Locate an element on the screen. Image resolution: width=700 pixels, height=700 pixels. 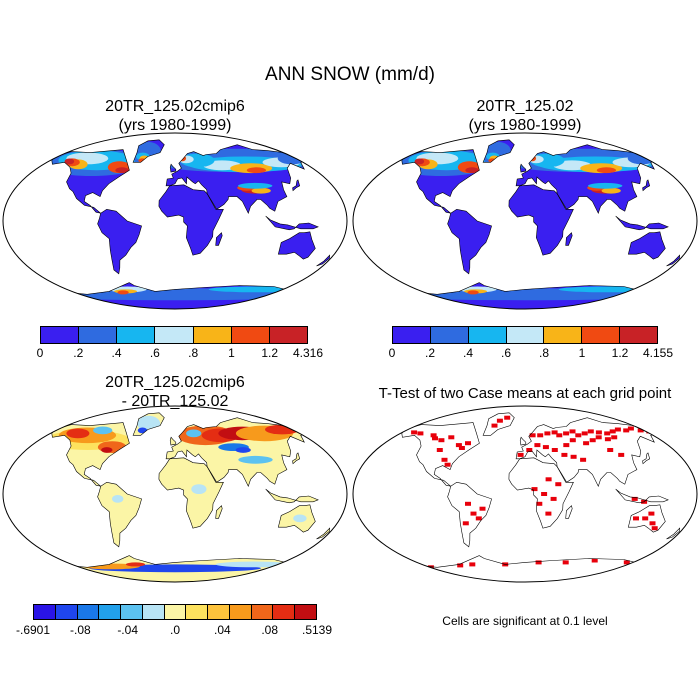
colorbar-case2-label: 4.155 is located at coordinates (658, 353).